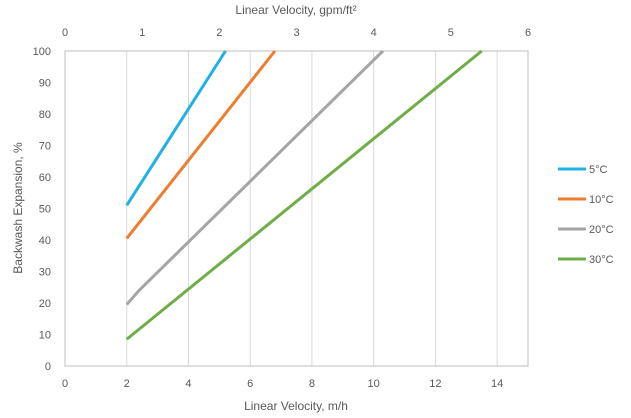 The height and width of the screenshot is (418, 631). I want to click on x2-tick-label: 6, so click(528, 33).